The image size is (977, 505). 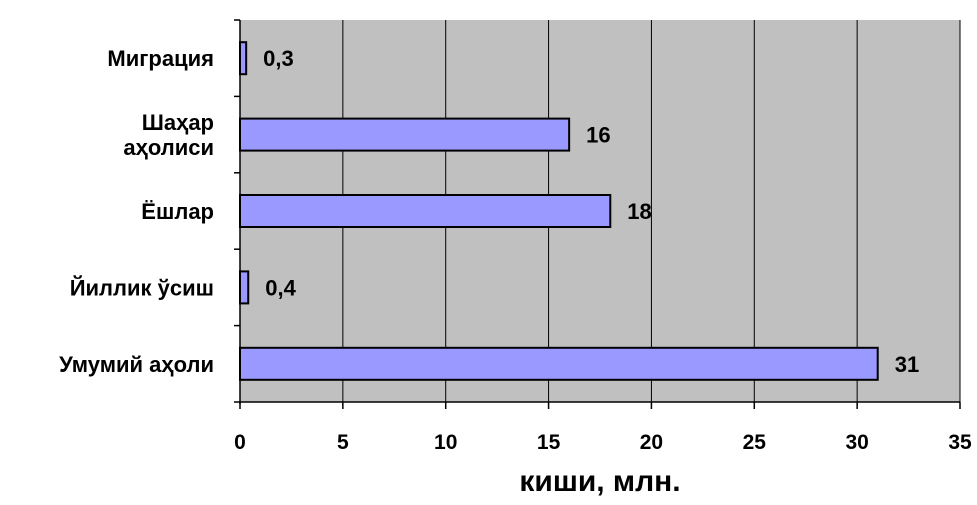 What do you see at coordinates (178, 122) in the screenshot?
I see `category-label-line: Шаҳар` at bounding box center [178, 122].